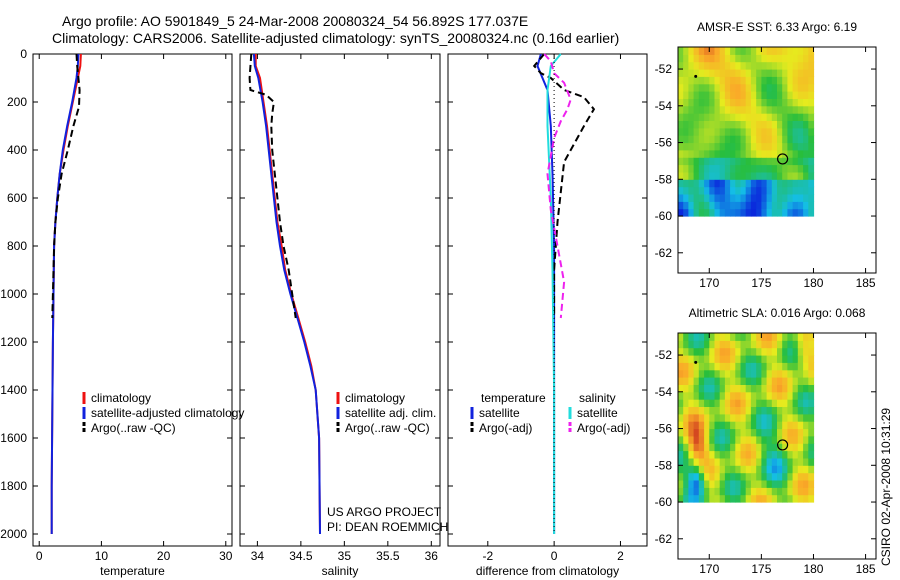  I want to click on reference-dot, so click(696, 362).